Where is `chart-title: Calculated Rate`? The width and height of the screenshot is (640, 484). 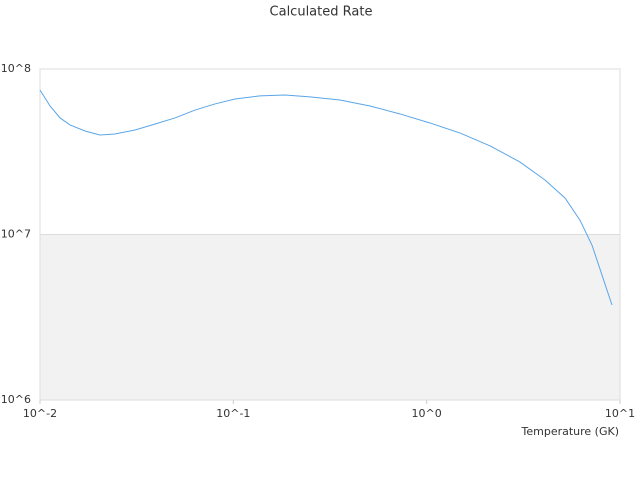 chart-title: Calculated Rate is located at coordinates (321, 12).